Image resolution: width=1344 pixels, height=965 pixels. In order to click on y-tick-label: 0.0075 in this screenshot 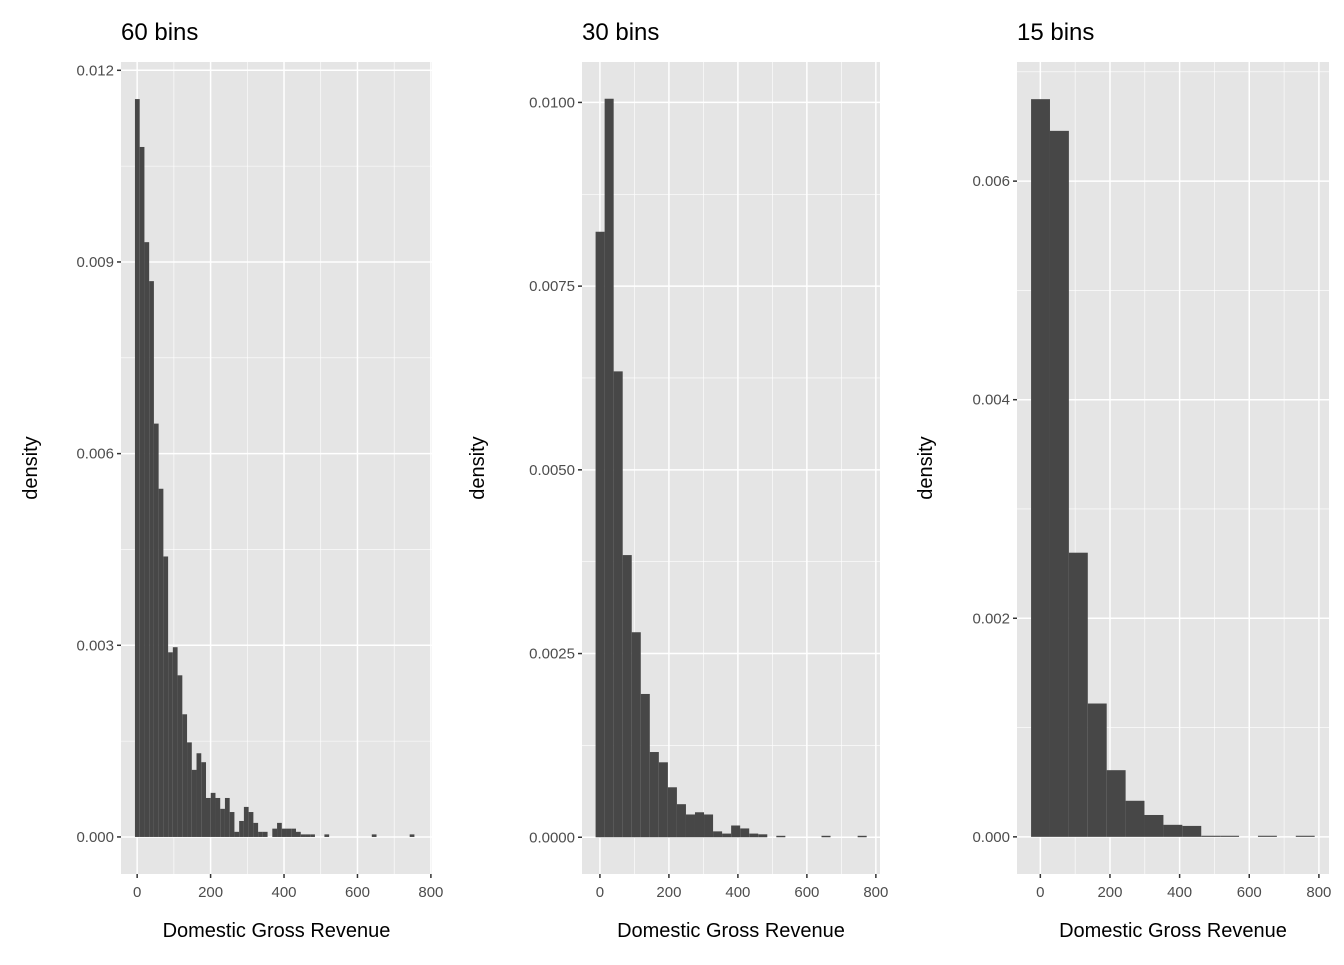, I will do `click(552, 286)`.